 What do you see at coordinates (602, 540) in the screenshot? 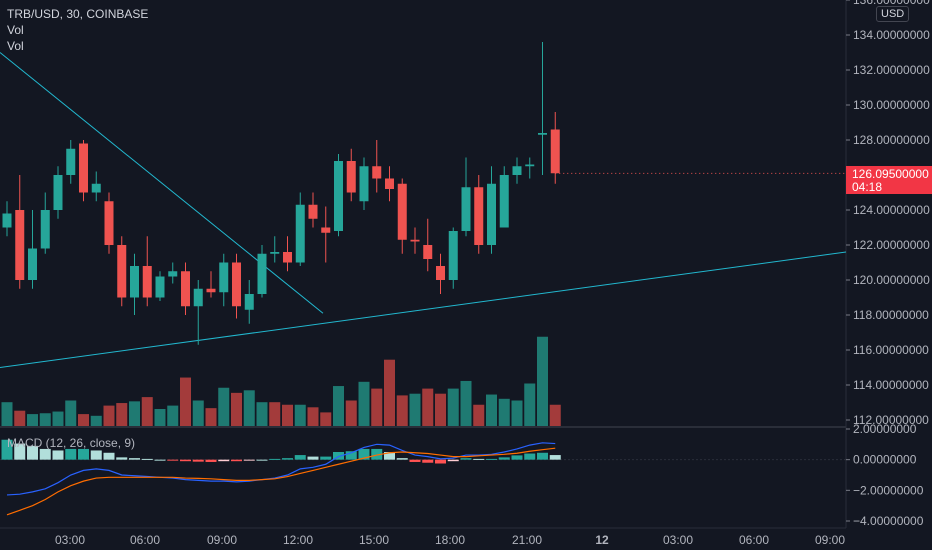
I see `time-axis-label: 12` at bounding box center [602, 540].